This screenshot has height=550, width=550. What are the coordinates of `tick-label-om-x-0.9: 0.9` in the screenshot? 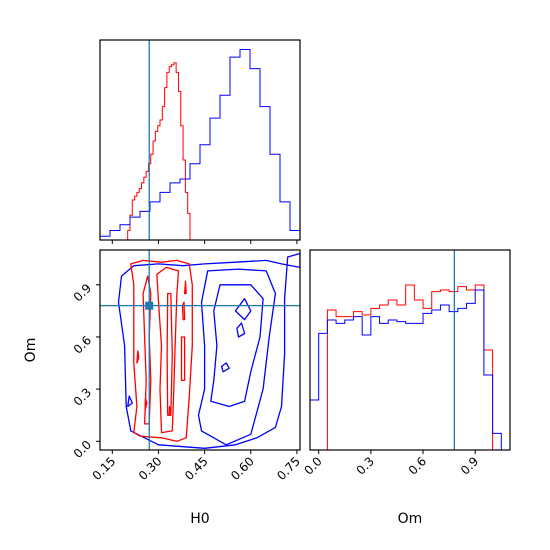 It's located at (469, 465).